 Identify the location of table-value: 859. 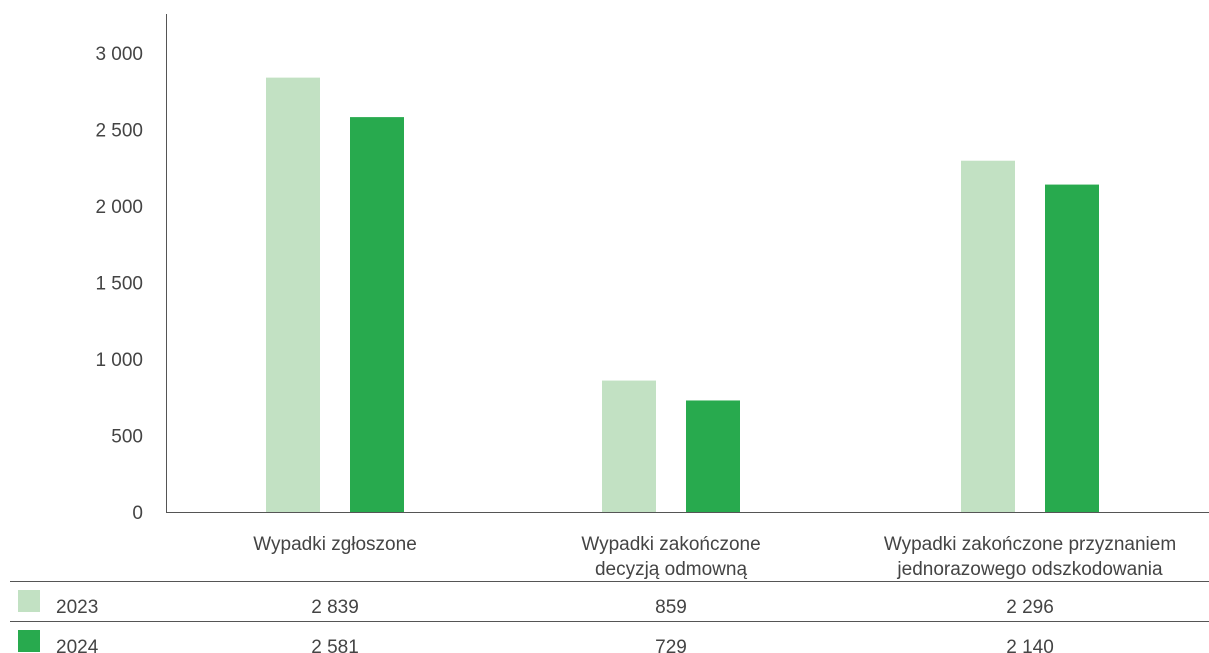
(671, 607).